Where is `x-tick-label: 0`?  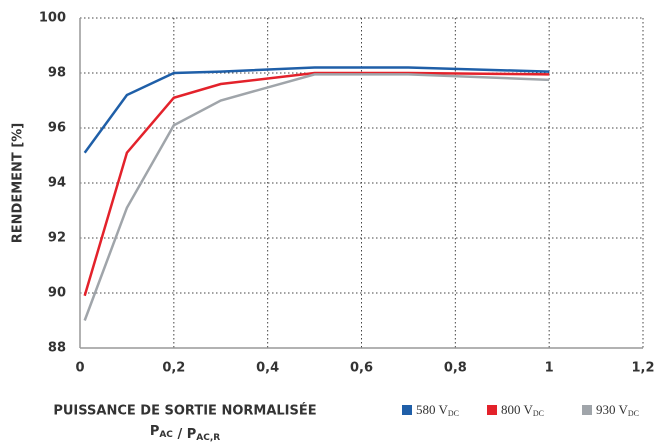 x-tick-label: 0 is located at coordinates (79, 368).